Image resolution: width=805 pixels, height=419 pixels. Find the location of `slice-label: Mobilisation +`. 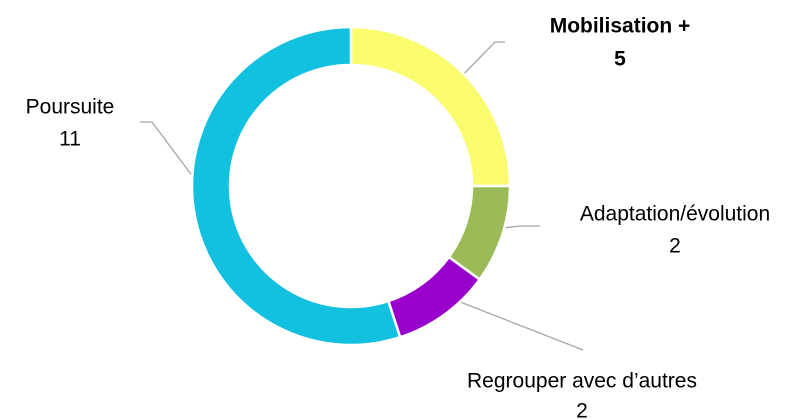

slice-label: Mobilisation + is located at coordinates (620, 26).